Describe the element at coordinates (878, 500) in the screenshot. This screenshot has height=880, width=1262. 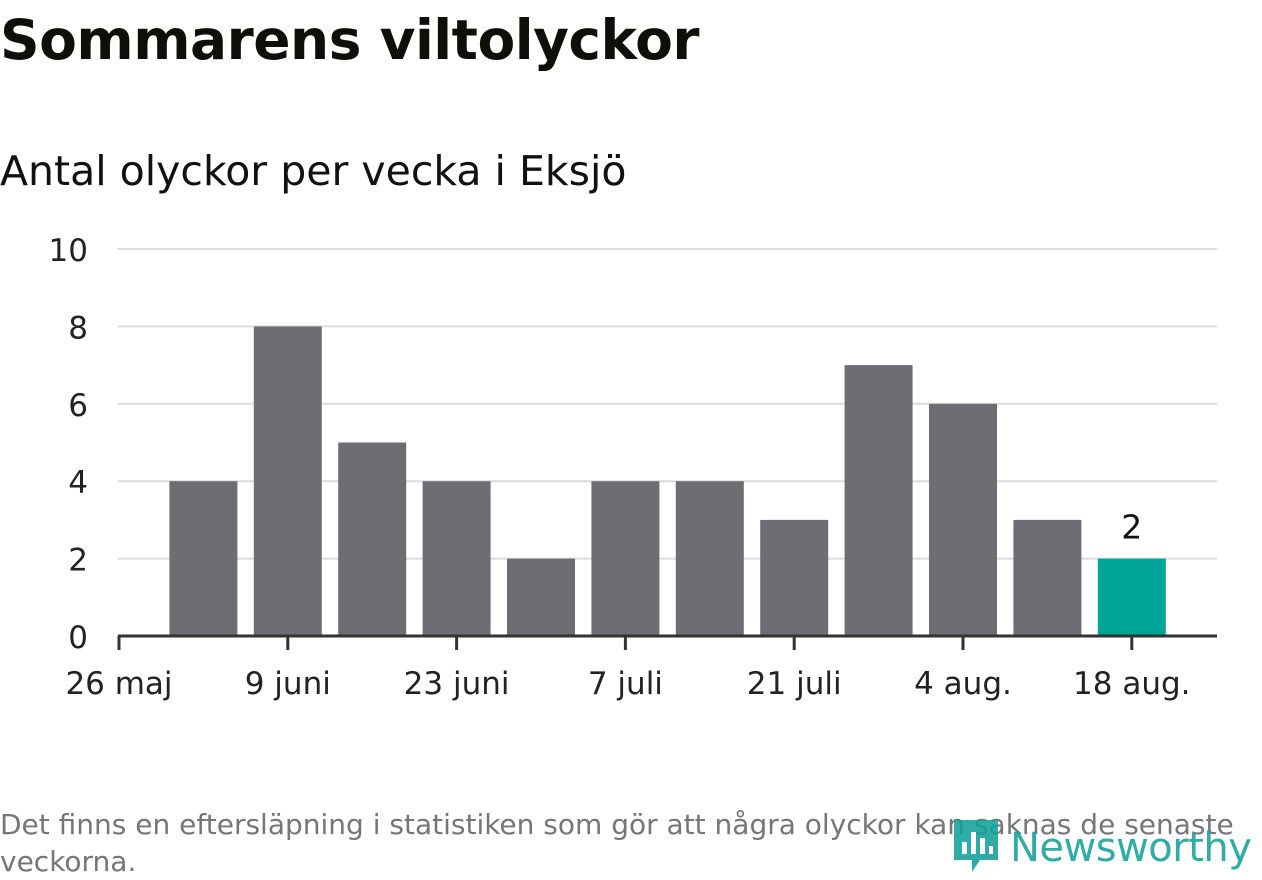
I see `bar-28-juli` at that location.